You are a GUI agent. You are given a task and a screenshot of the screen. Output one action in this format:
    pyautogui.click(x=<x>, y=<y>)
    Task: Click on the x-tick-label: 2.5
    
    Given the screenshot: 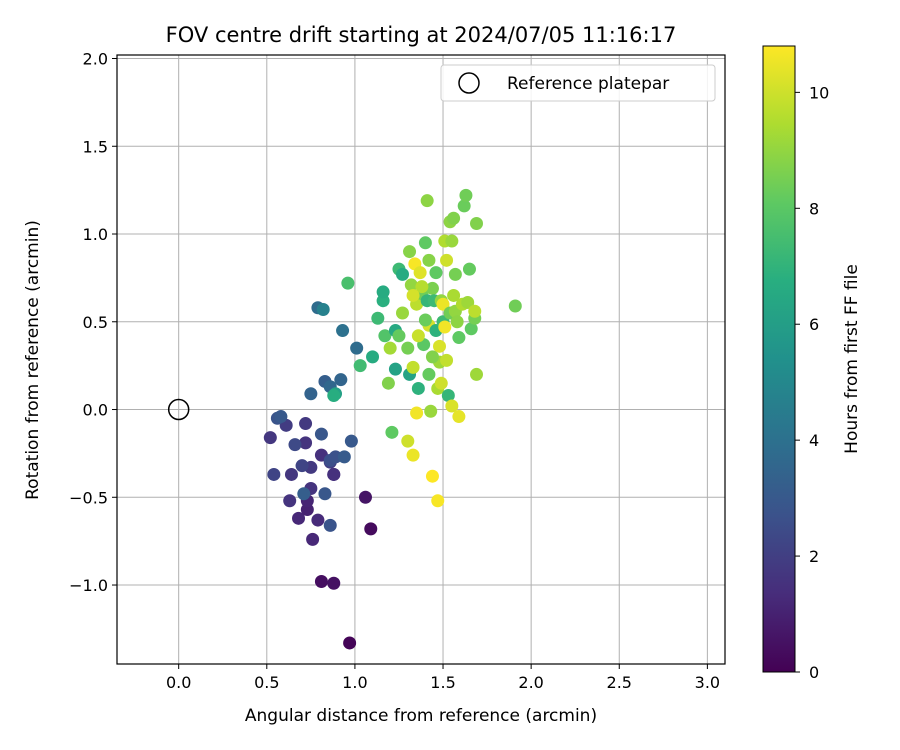 What is the action you would take?
    pyautogui.click(x=619, y=682)
    